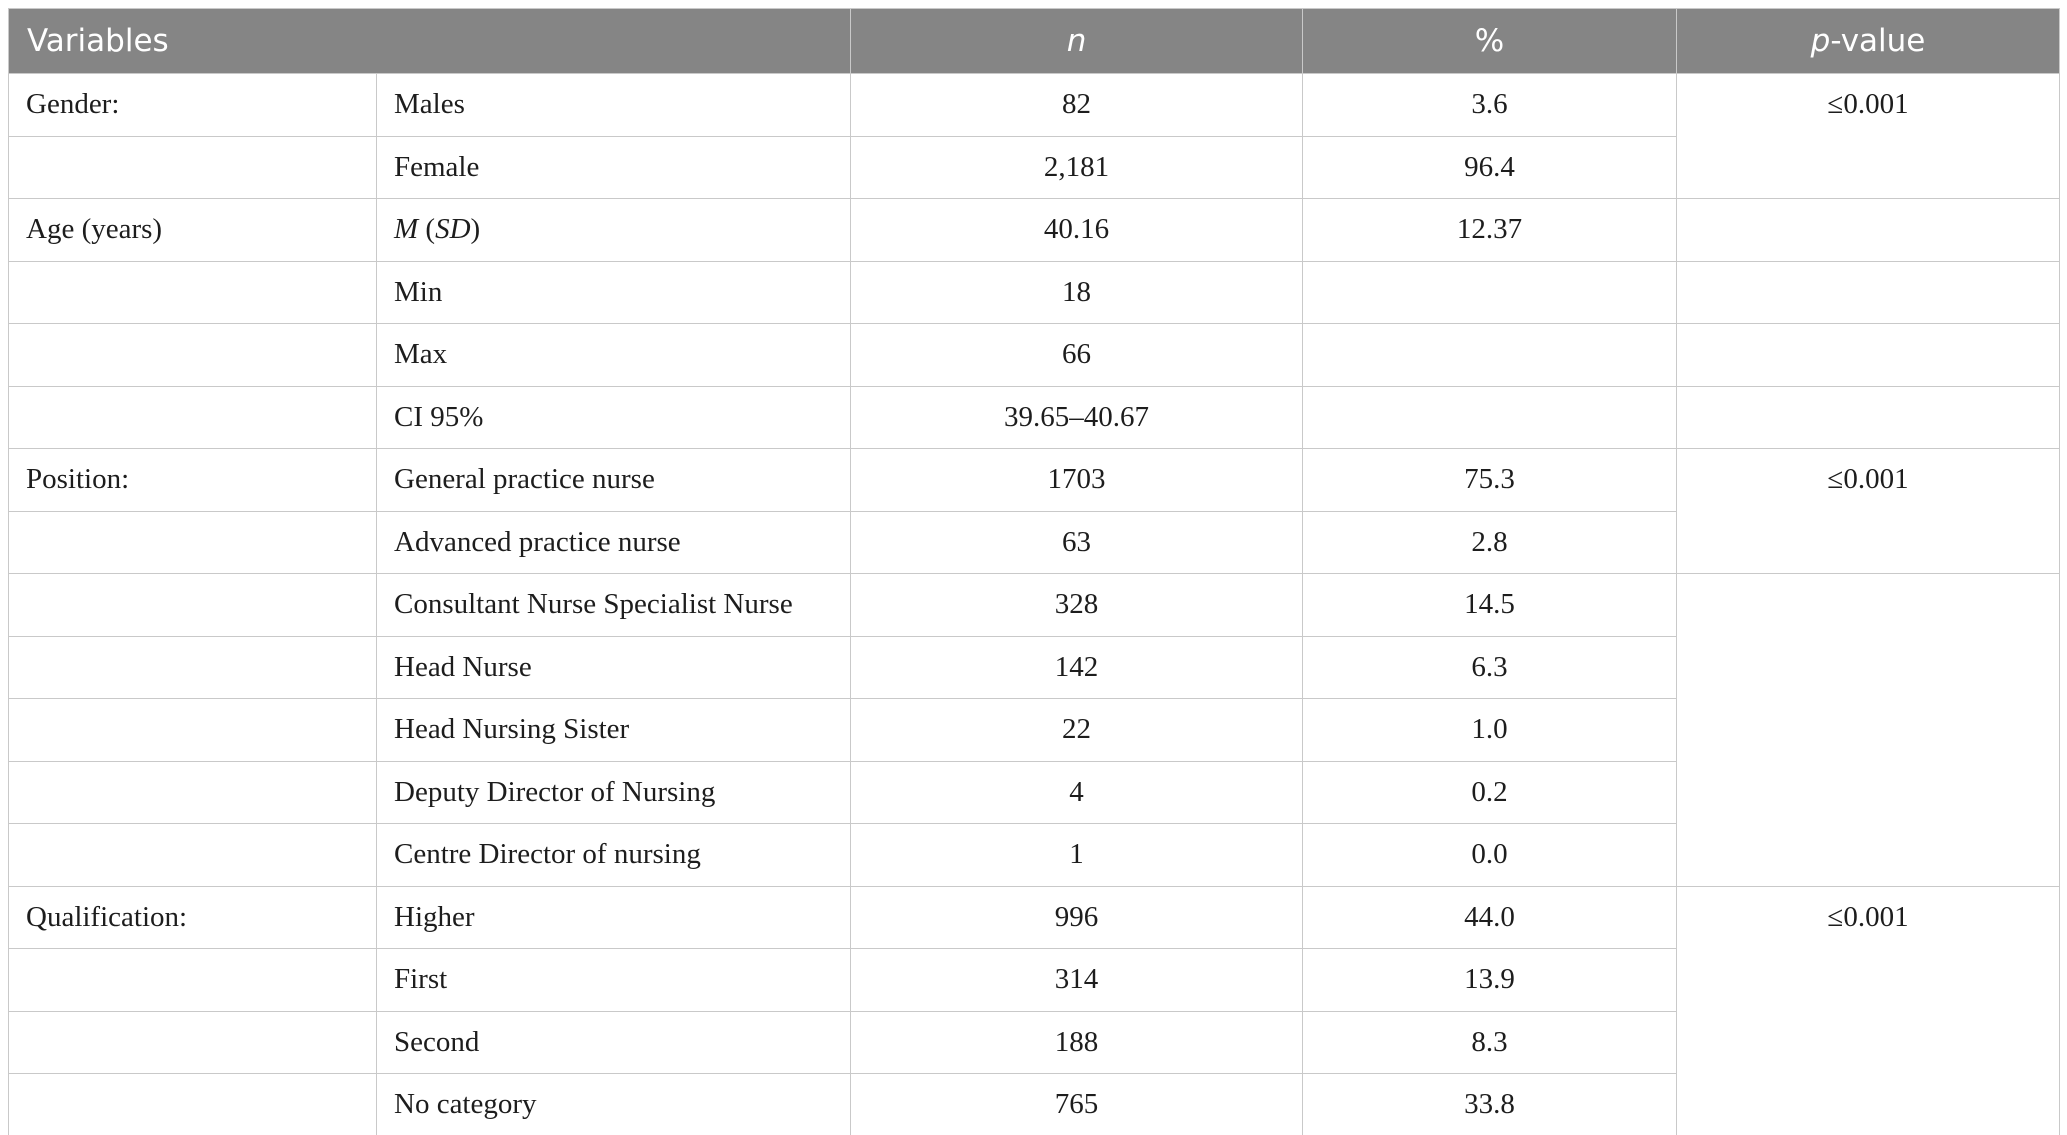 The image size is (2067, 1135). I want to click on n-cell: 40.16, so click(1077, 230).